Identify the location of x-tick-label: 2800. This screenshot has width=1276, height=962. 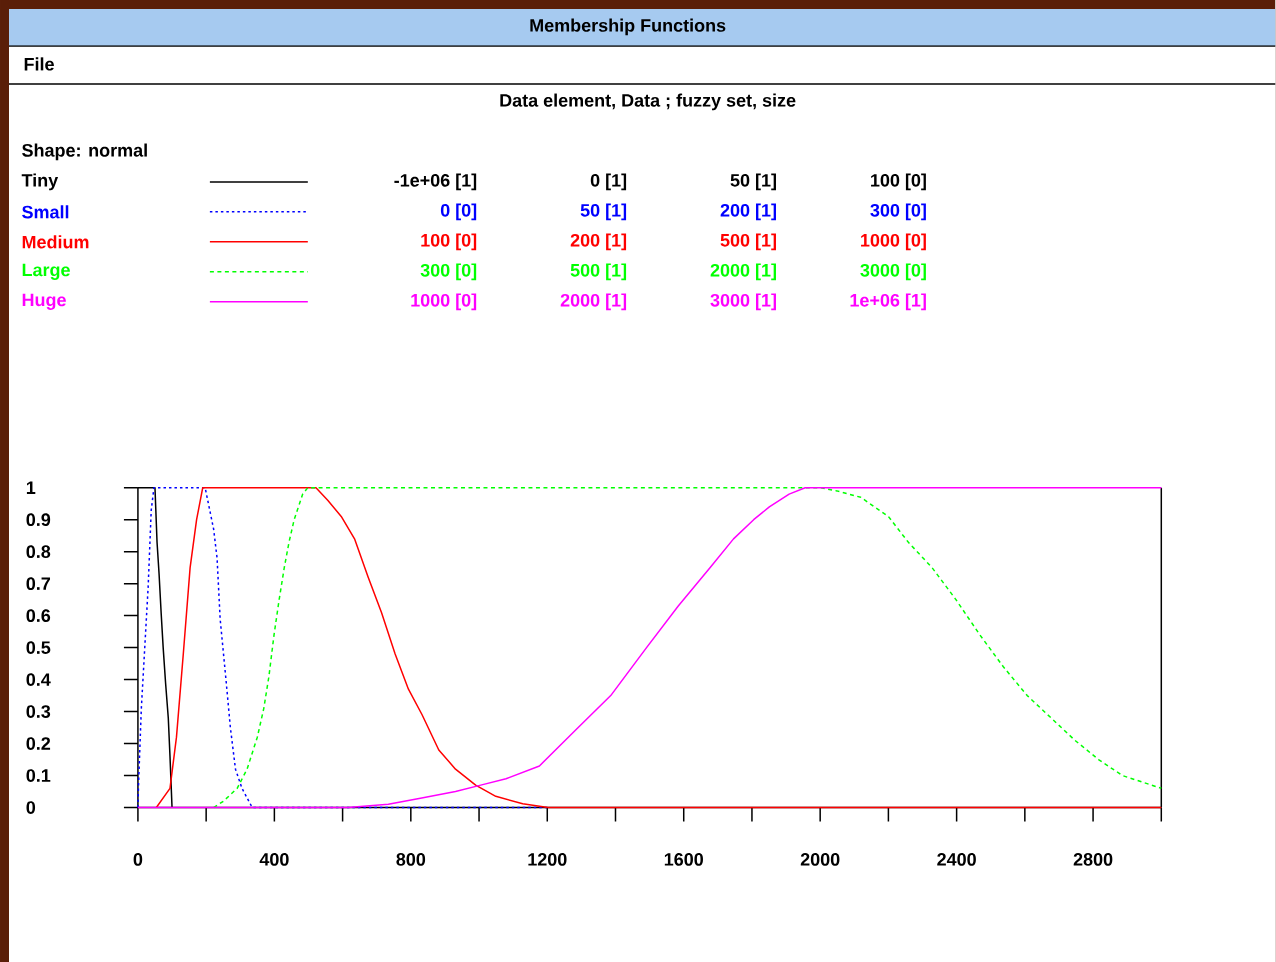
(1093, 859).